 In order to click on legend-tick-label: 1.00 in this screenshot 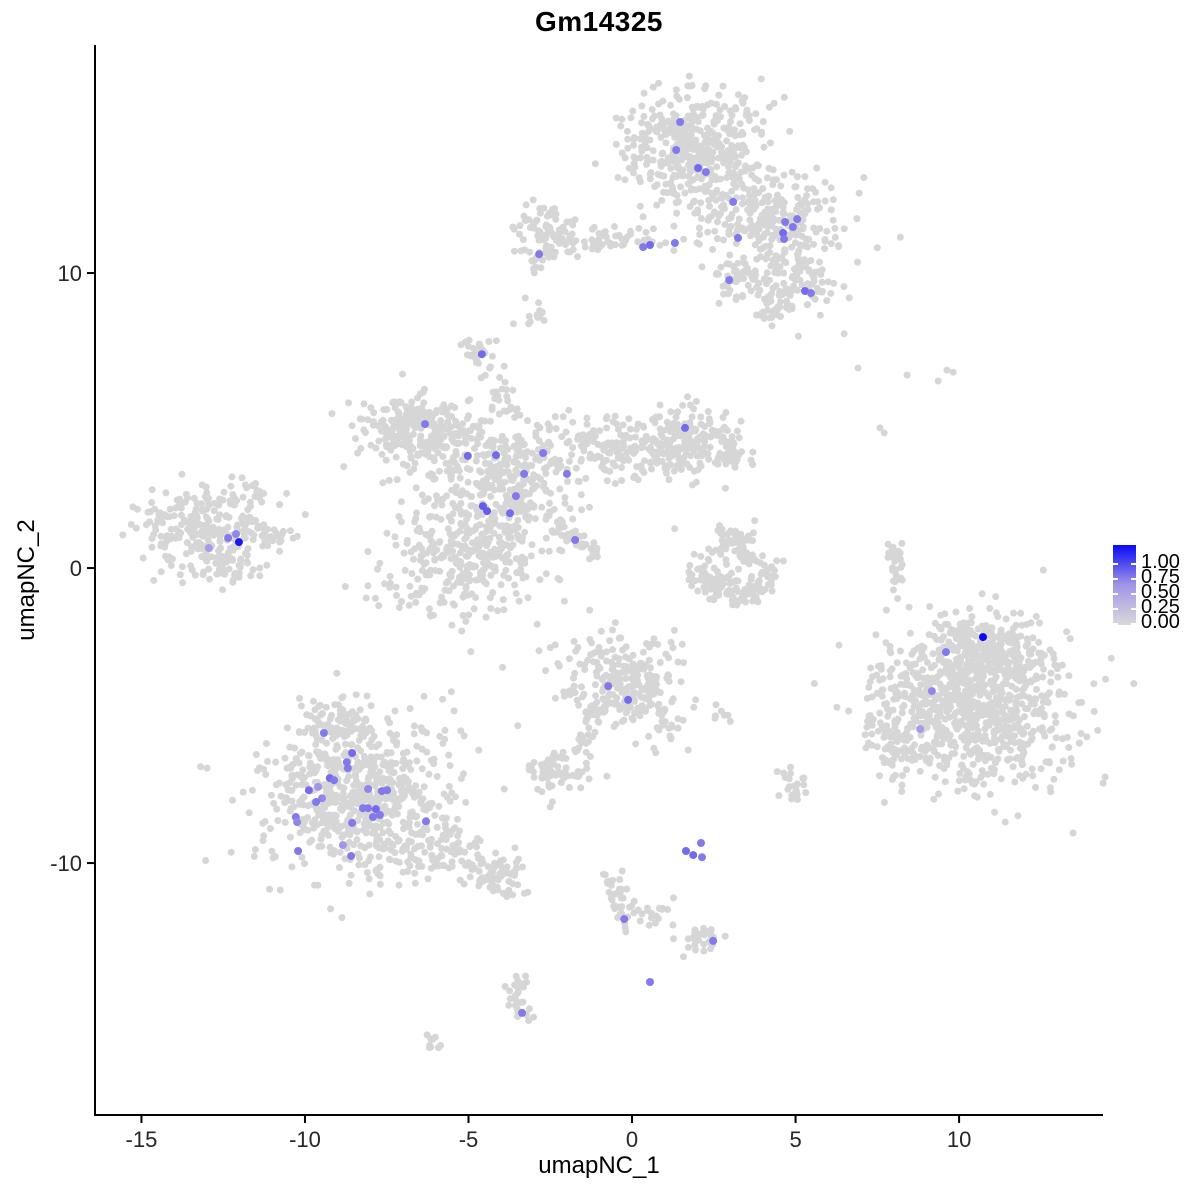, I will do `click(1160, 562)`.